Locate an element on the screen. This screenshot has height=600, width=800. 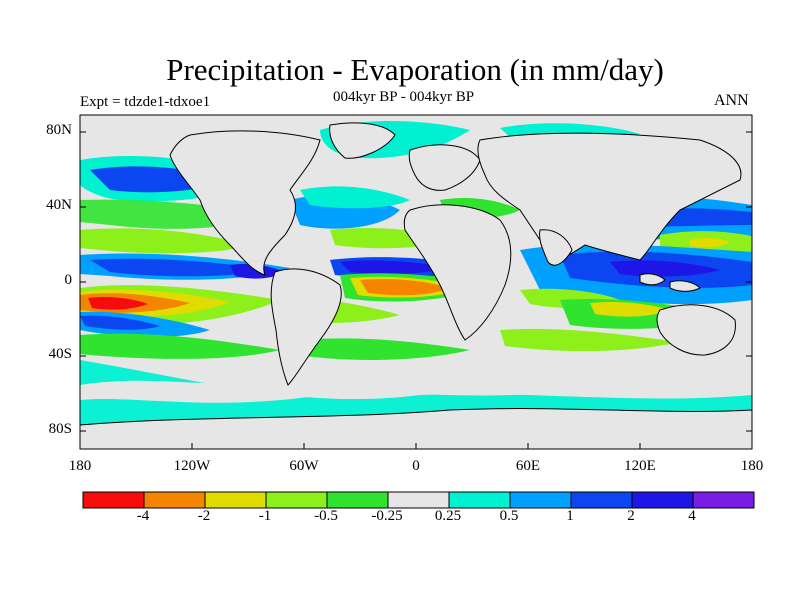
s-midlat-green-atl is located at coordinates (385, 349).